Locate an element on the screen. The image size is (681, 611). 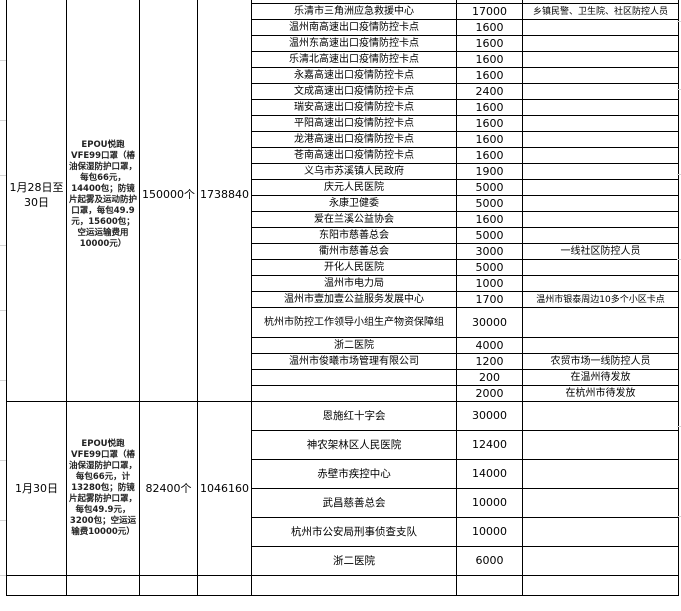
recipient-cell: 衢州市慈善总会 is located at coordinates (354, 251).